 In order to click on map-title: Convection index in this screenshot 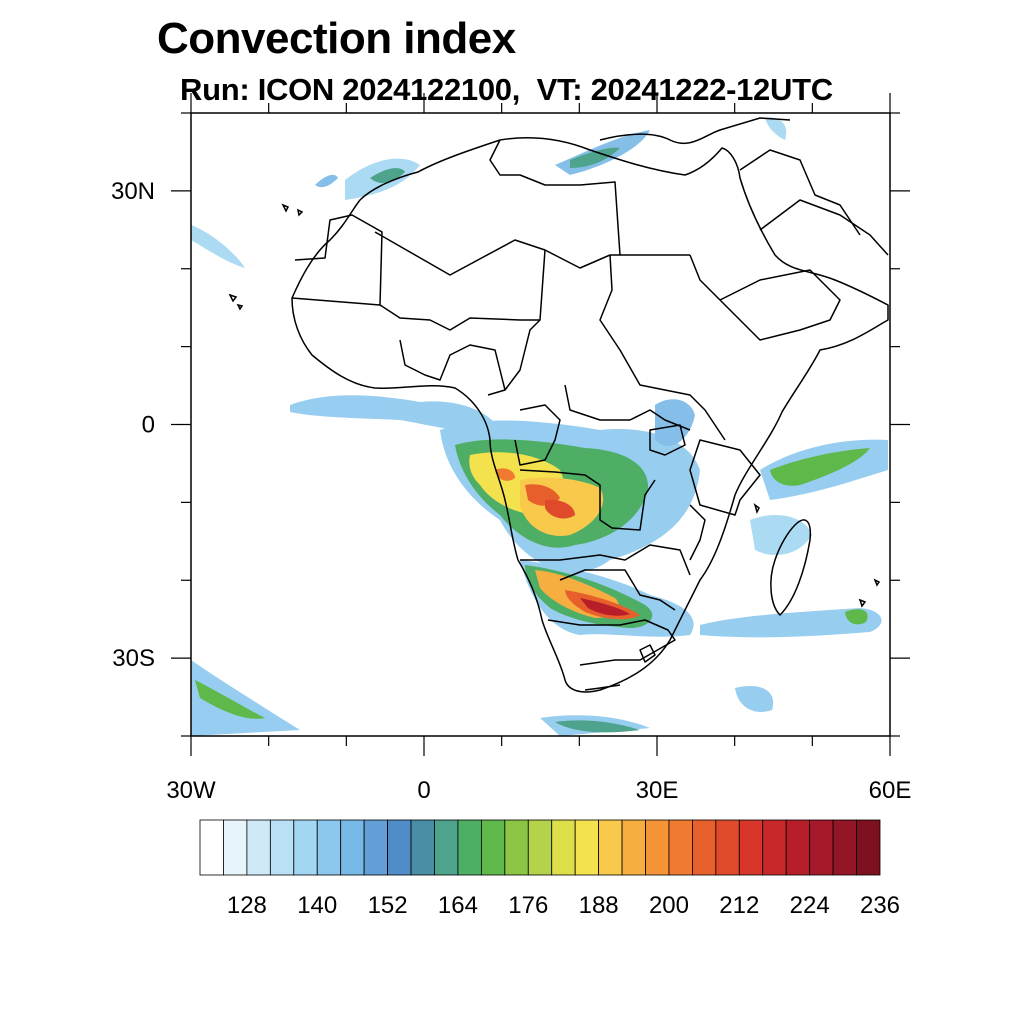, I will do `click(336, 38)`.